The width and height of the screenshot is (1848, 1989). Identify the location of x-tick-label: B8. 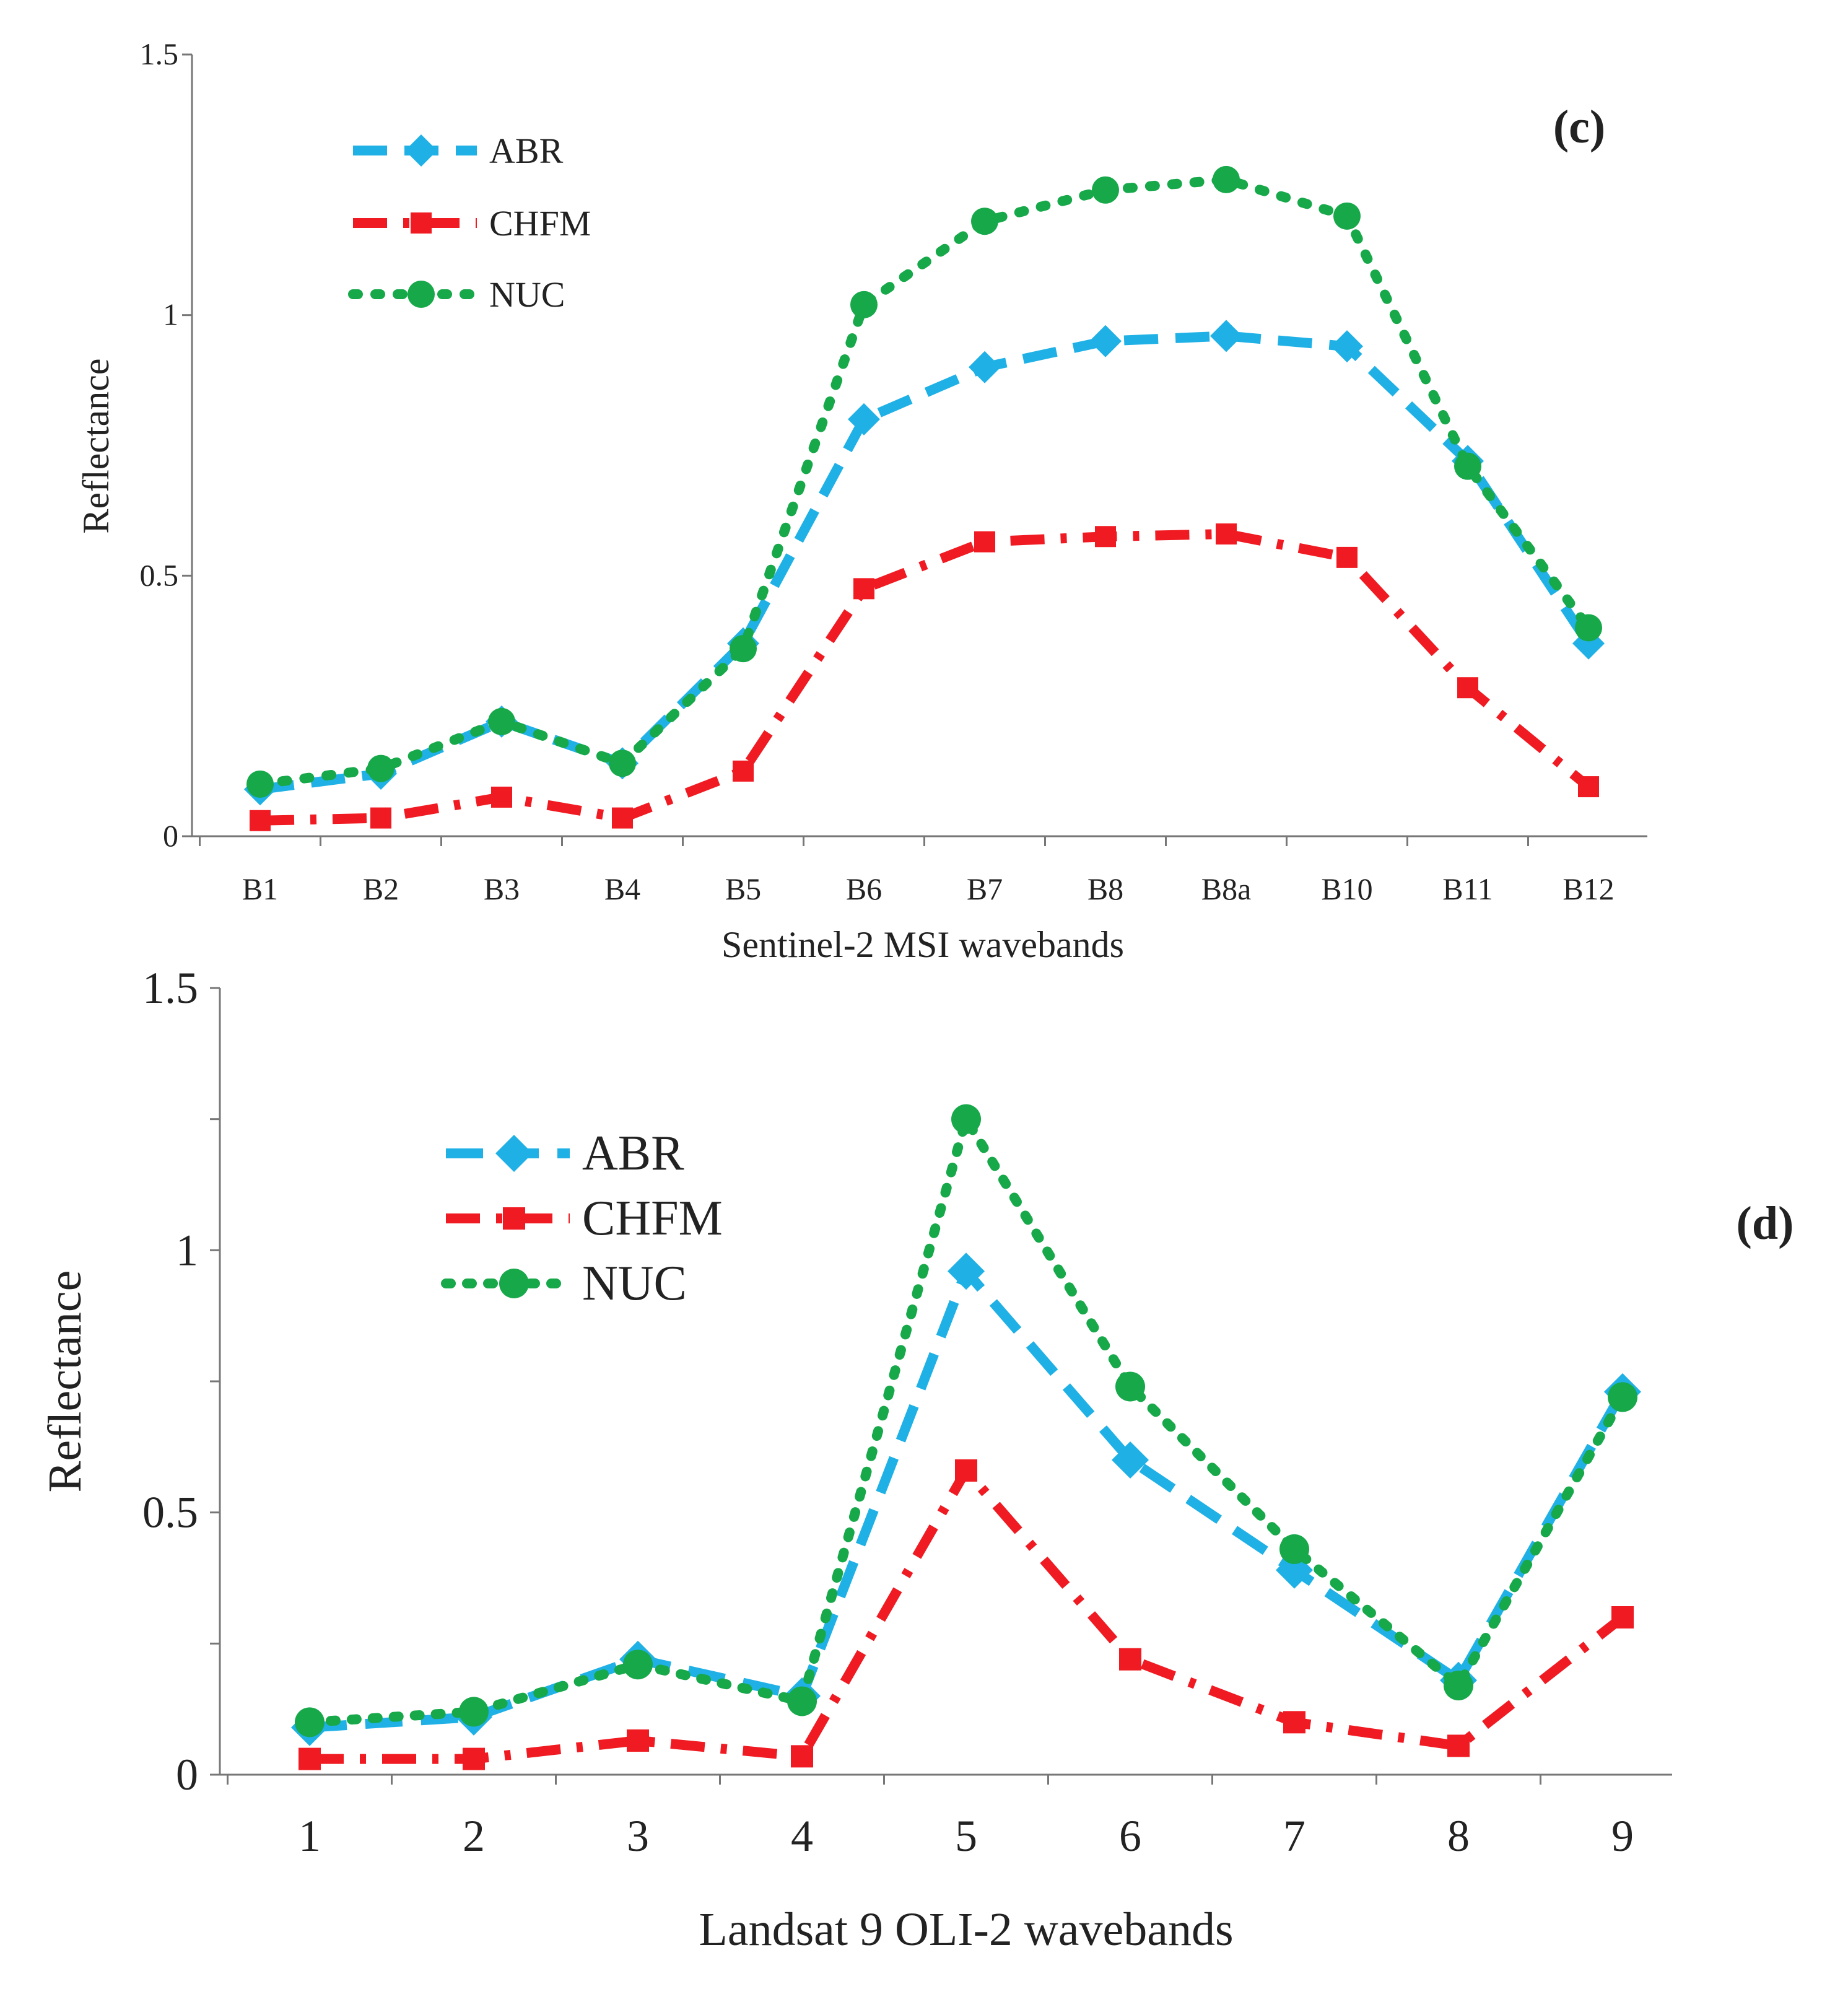
(1105, 889).